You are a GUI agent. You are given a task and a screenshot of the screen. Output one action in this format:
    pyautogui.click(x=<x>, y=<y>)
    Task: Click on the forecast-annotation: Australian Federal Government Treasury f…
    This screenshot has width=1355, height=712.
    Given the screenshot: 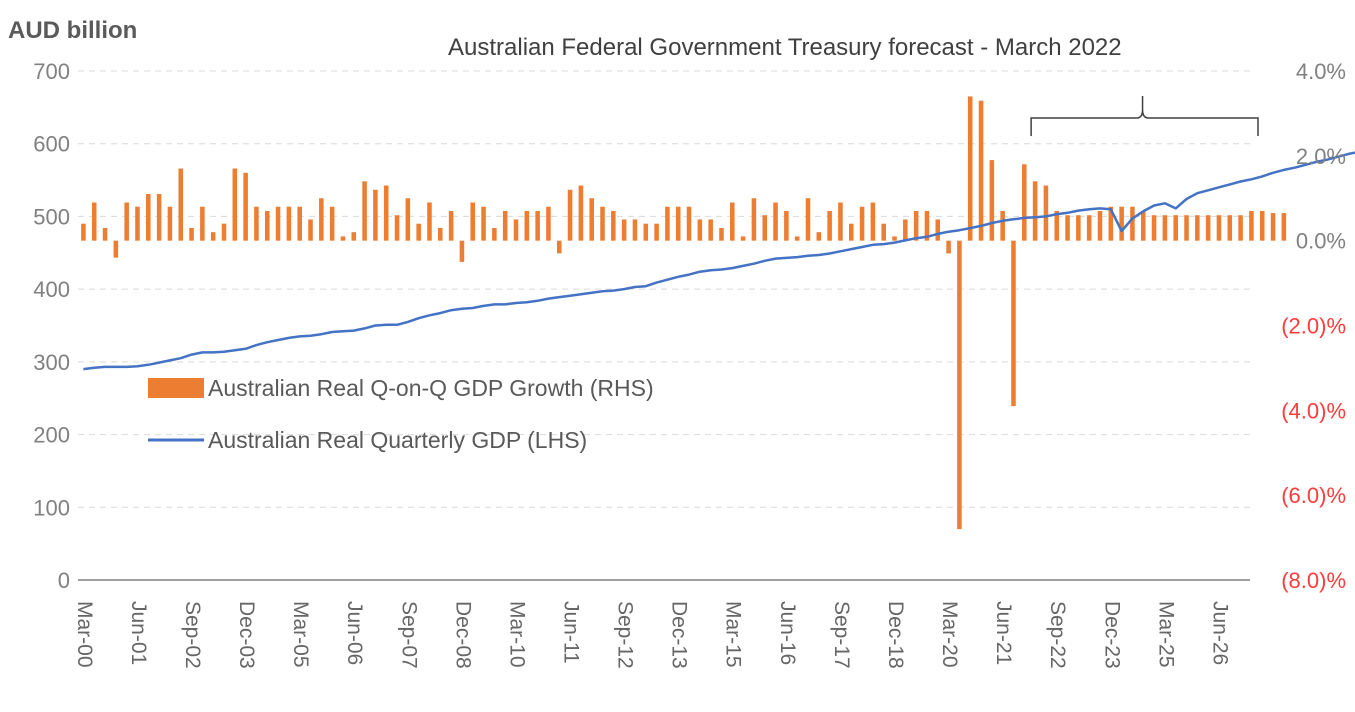 What is the action you would take?
    pyautogui.click(x=785, y=47)
    